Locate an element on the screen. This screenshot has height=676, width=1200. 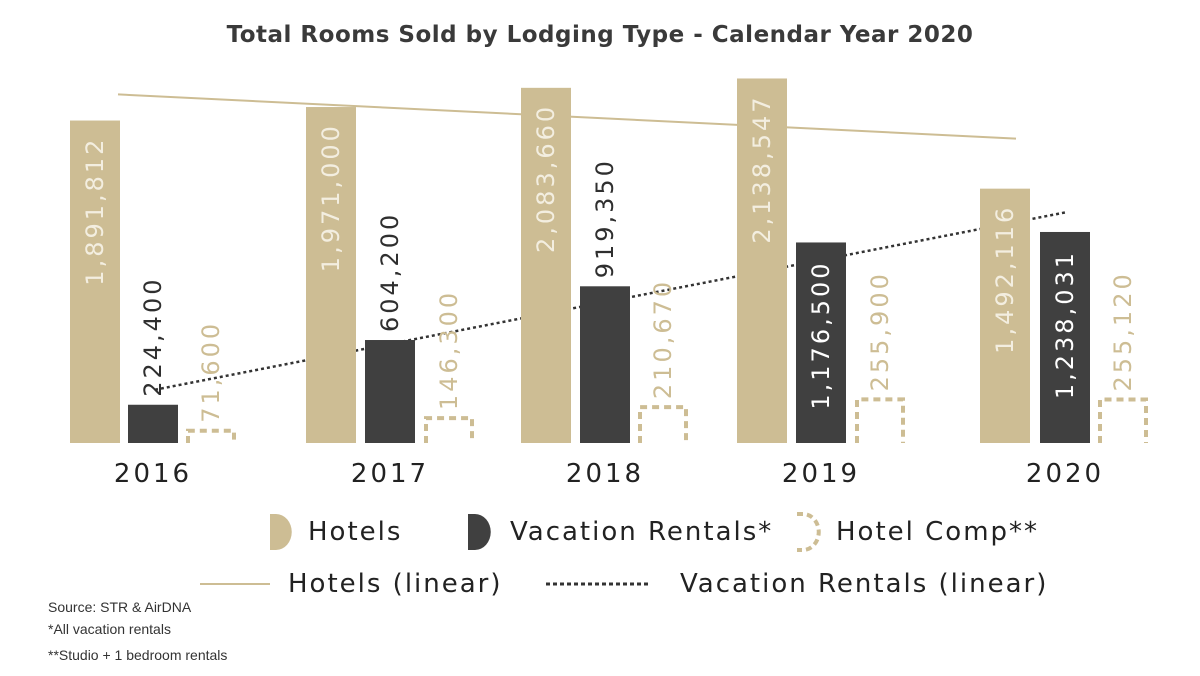
category-label-2020: 2020 is located at coordinates (1065, 474).